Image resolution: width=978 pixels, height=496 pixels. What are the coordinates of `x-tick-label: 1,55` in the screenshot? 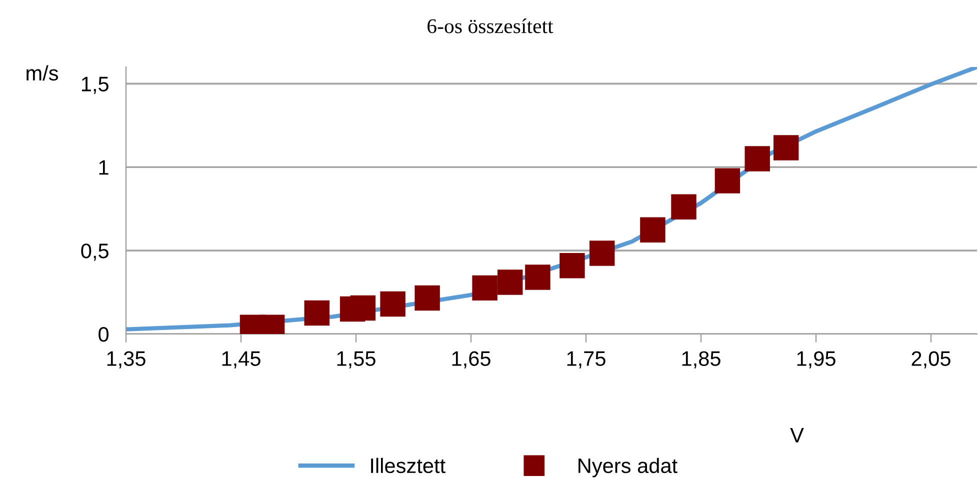 It's located at (356, 359).